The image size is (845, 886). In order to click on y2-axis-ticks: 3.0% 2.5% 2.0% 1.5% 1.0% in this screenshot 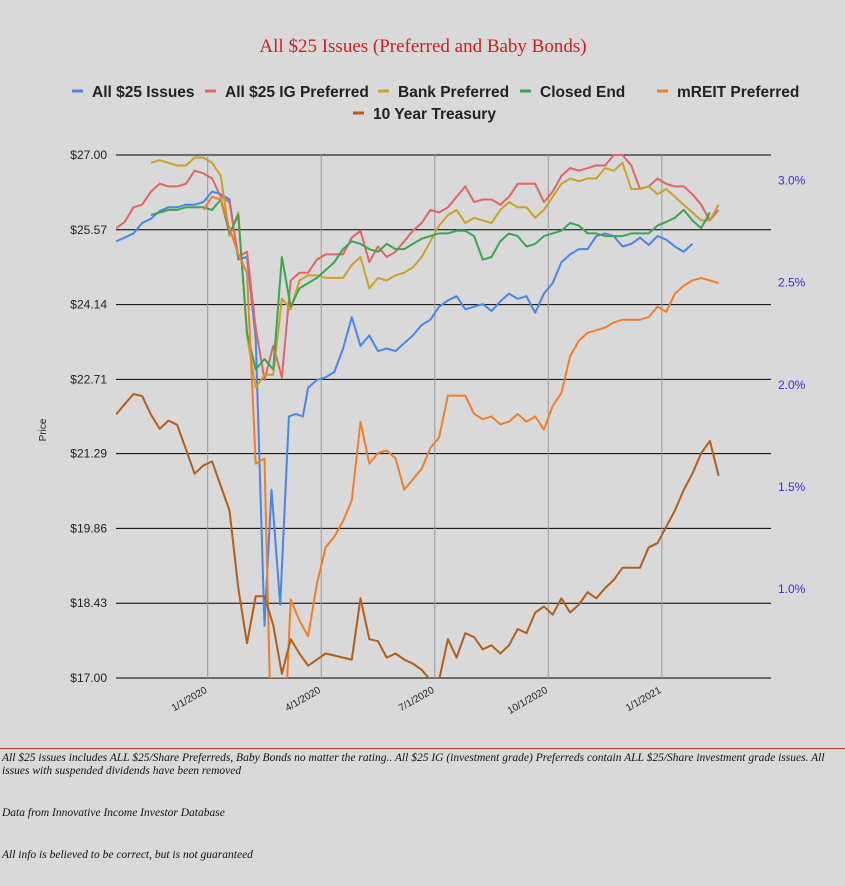, I will do `click(792, 385)`.